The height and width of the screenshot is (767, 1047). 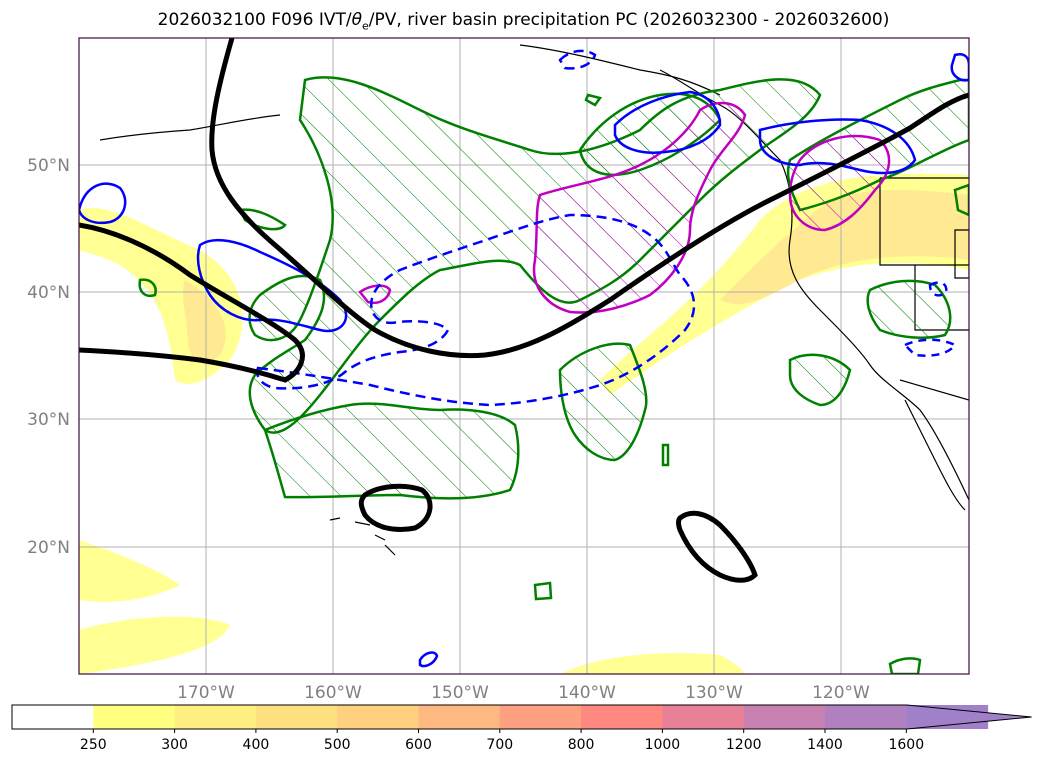 What do you see at coordinates (375, 294) in the screenshot?
I see `ivt-region-small` at bounding box center [375, 294].